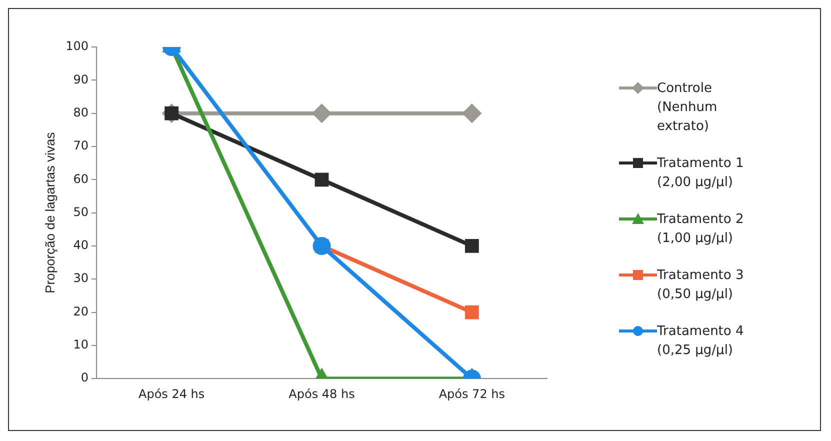  I want to click on y-tick-label: 40, so click(81, 245).